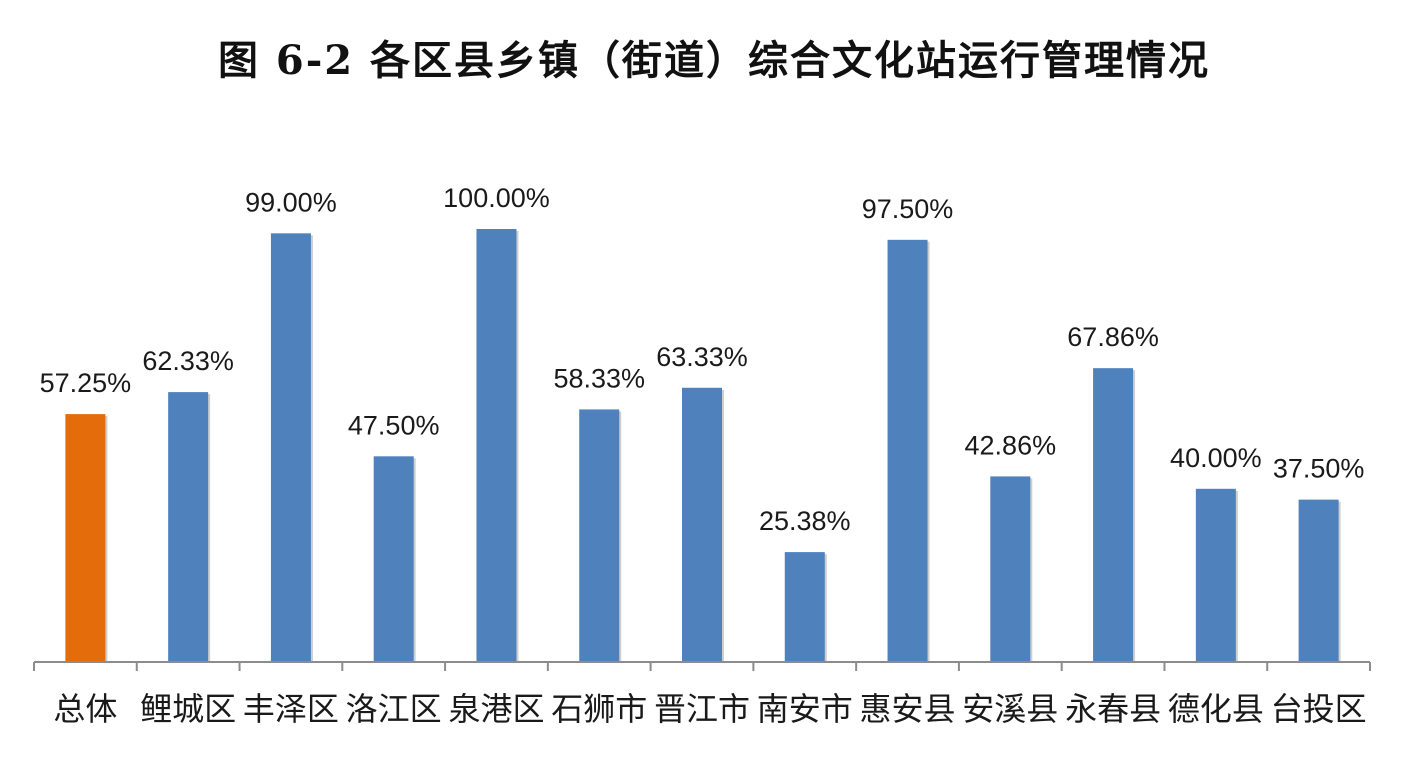  I want to click on category-label-洛江区: 洛江区, so click(394, 709).